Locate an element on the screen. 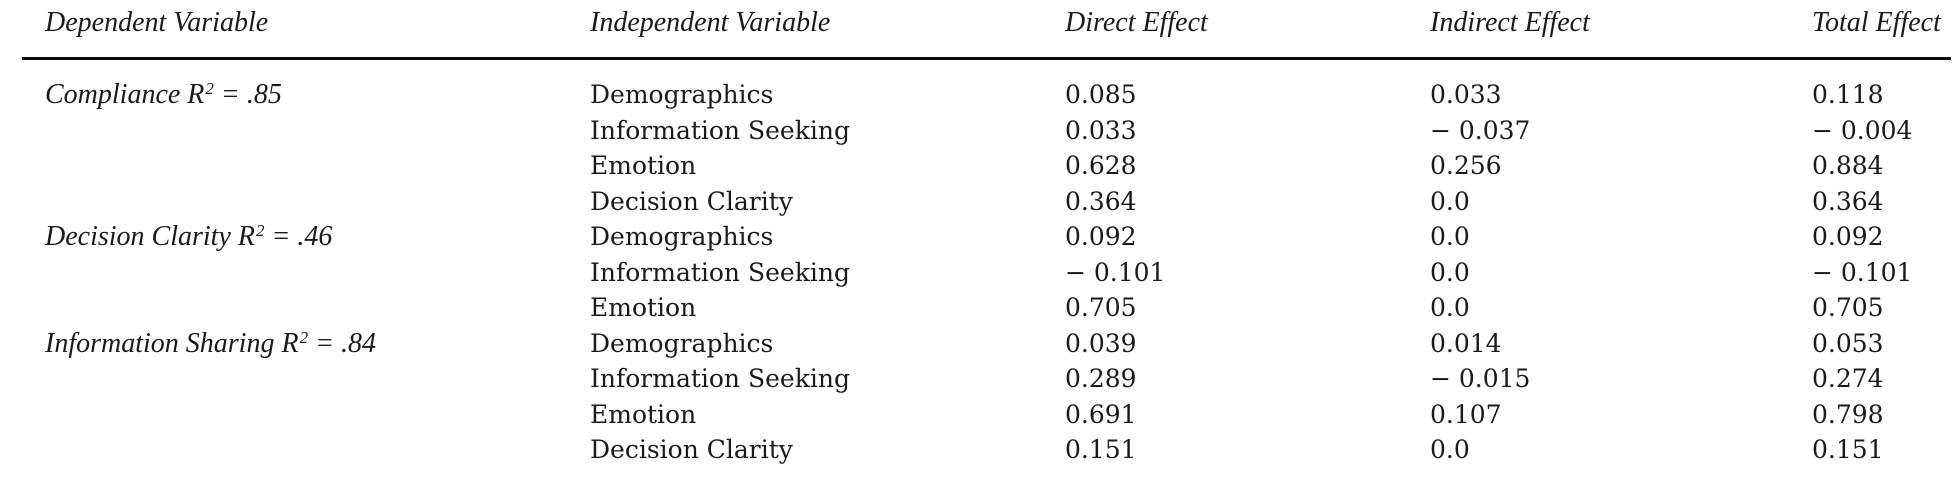 The width and height of the screenshot is (1956, 490). direct-effect-cell: 0.628 is located at coordinates (1101, 165).